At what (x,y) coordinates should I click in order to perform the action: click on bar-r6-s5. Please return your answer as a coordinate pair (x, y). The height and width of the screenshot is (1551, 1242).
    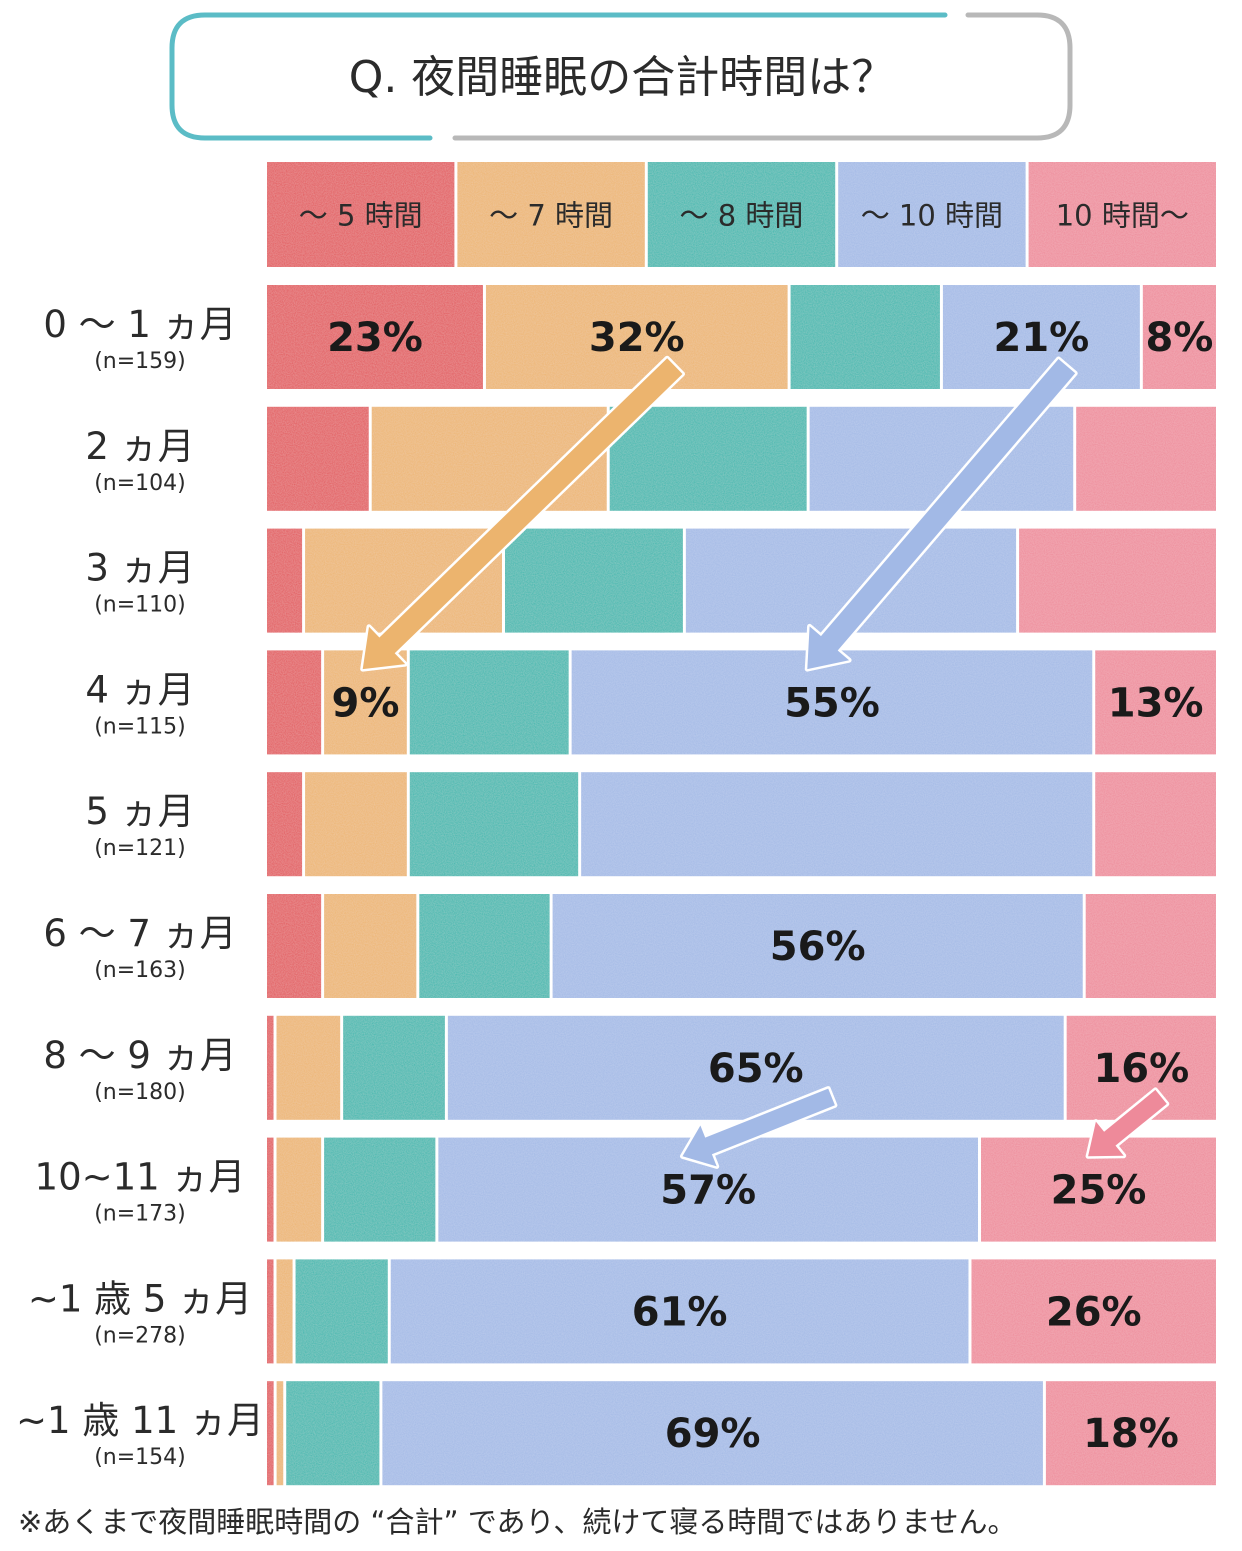
    Looking at the image, I should click on (1150, 946).